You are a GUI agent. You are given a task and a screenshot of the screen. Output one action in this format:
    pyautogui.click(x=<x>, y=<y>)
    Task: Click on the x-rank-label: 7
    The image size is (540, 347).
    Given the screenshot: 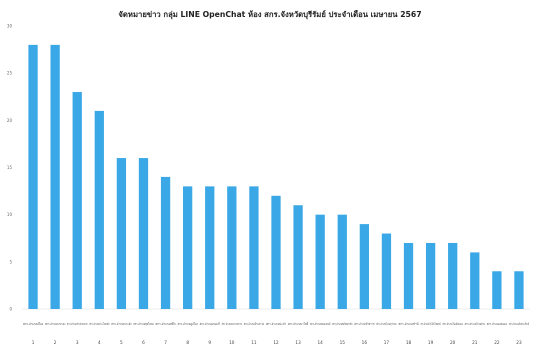 What is the action you would take?
    pyautogui.click(x=165, y=342)
    